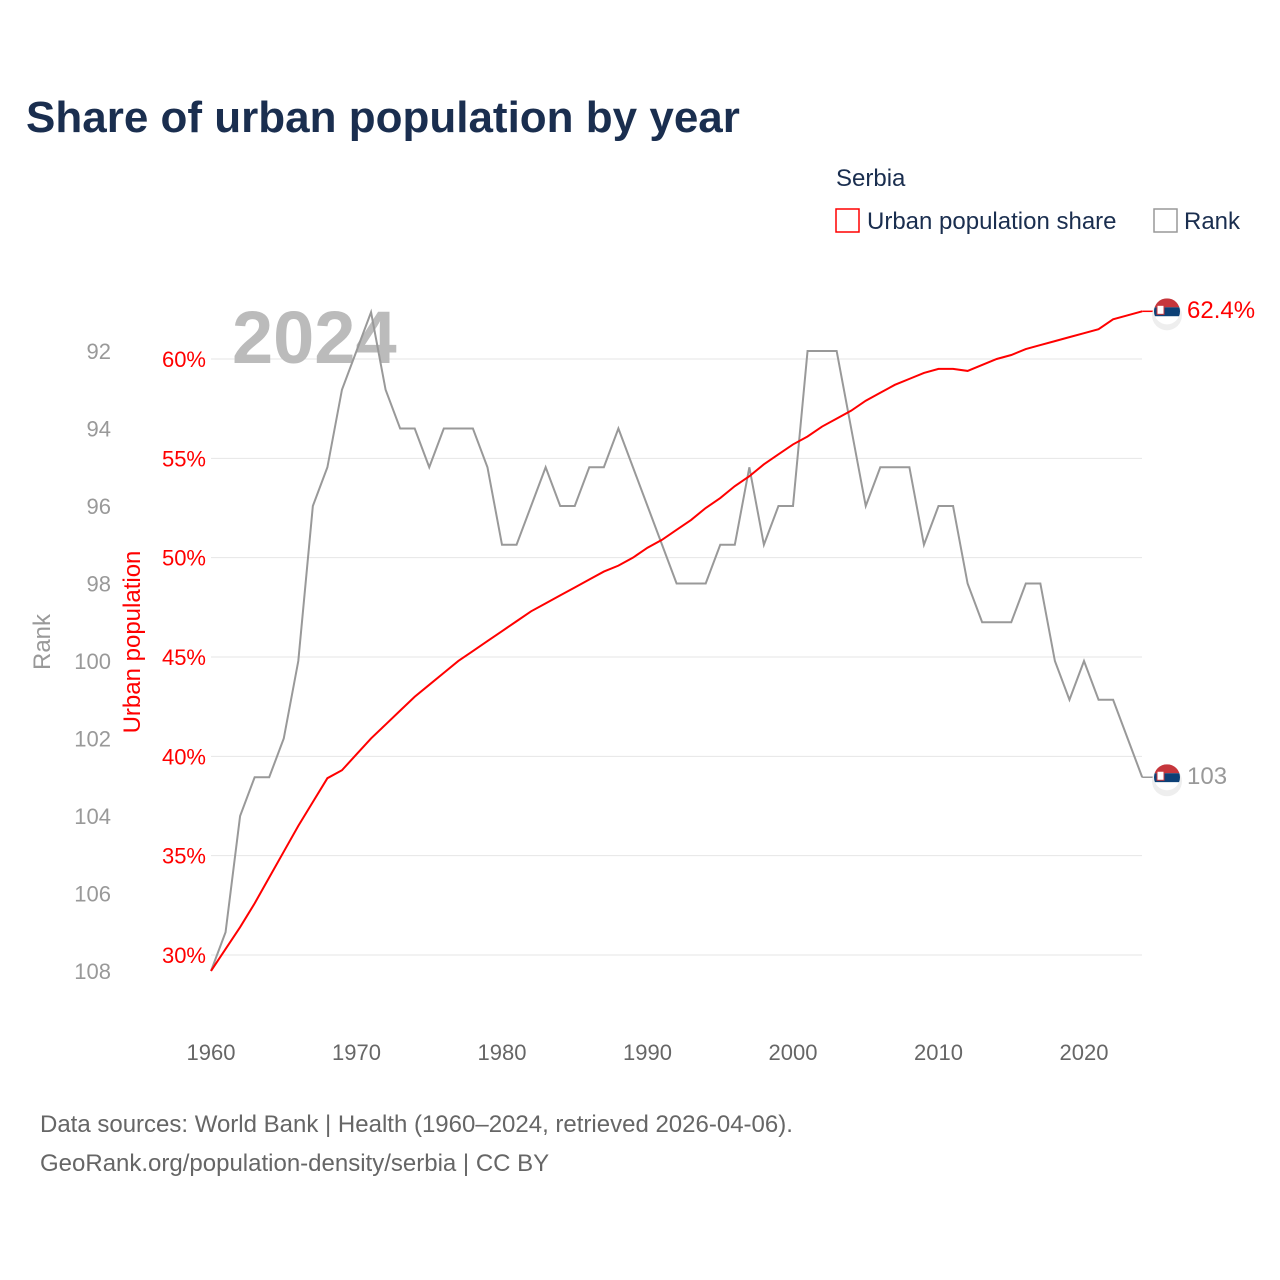  I want to click on left-tick-label: 60%, so click(184, 359).